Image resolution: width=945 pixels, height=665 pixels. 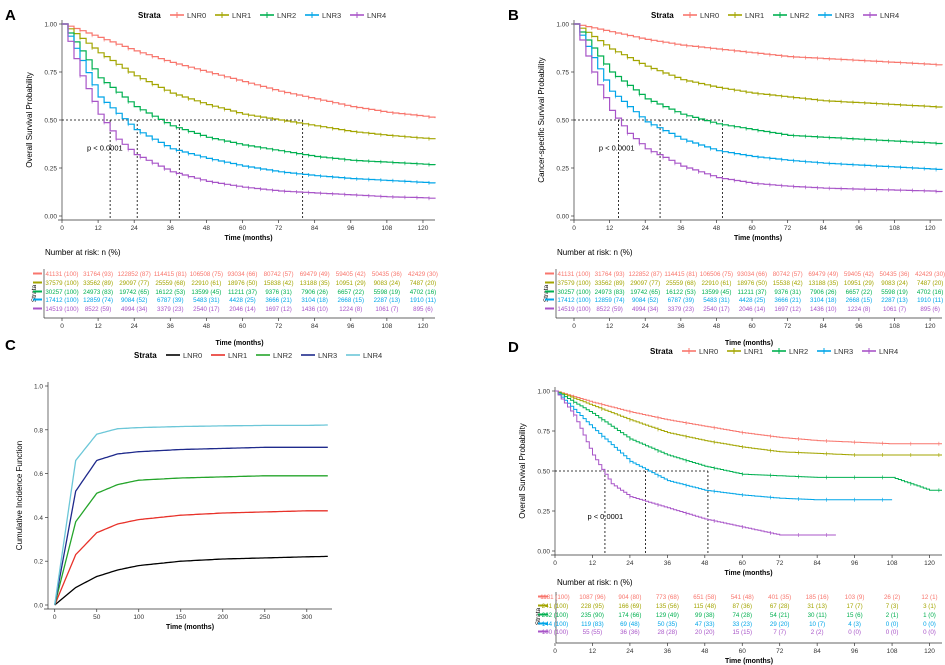 I want to click on series-line-lnr0, so click(x=748, y=417).